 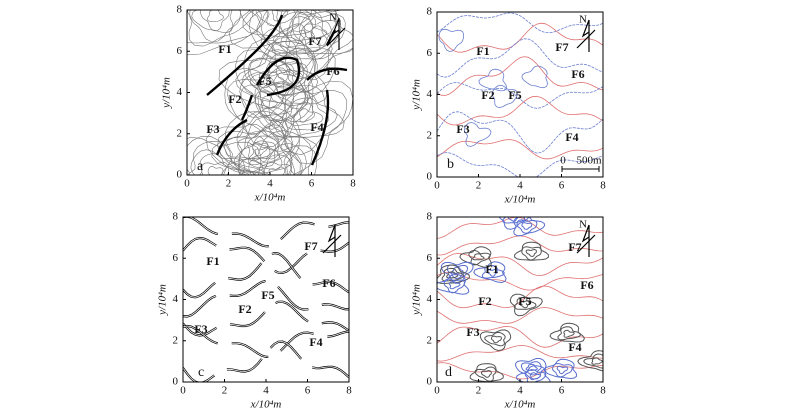 What do you see at coordinates (176, 217) in the screenshot?
I see `y-tick-label: 8` at bounding box center [176, 217].